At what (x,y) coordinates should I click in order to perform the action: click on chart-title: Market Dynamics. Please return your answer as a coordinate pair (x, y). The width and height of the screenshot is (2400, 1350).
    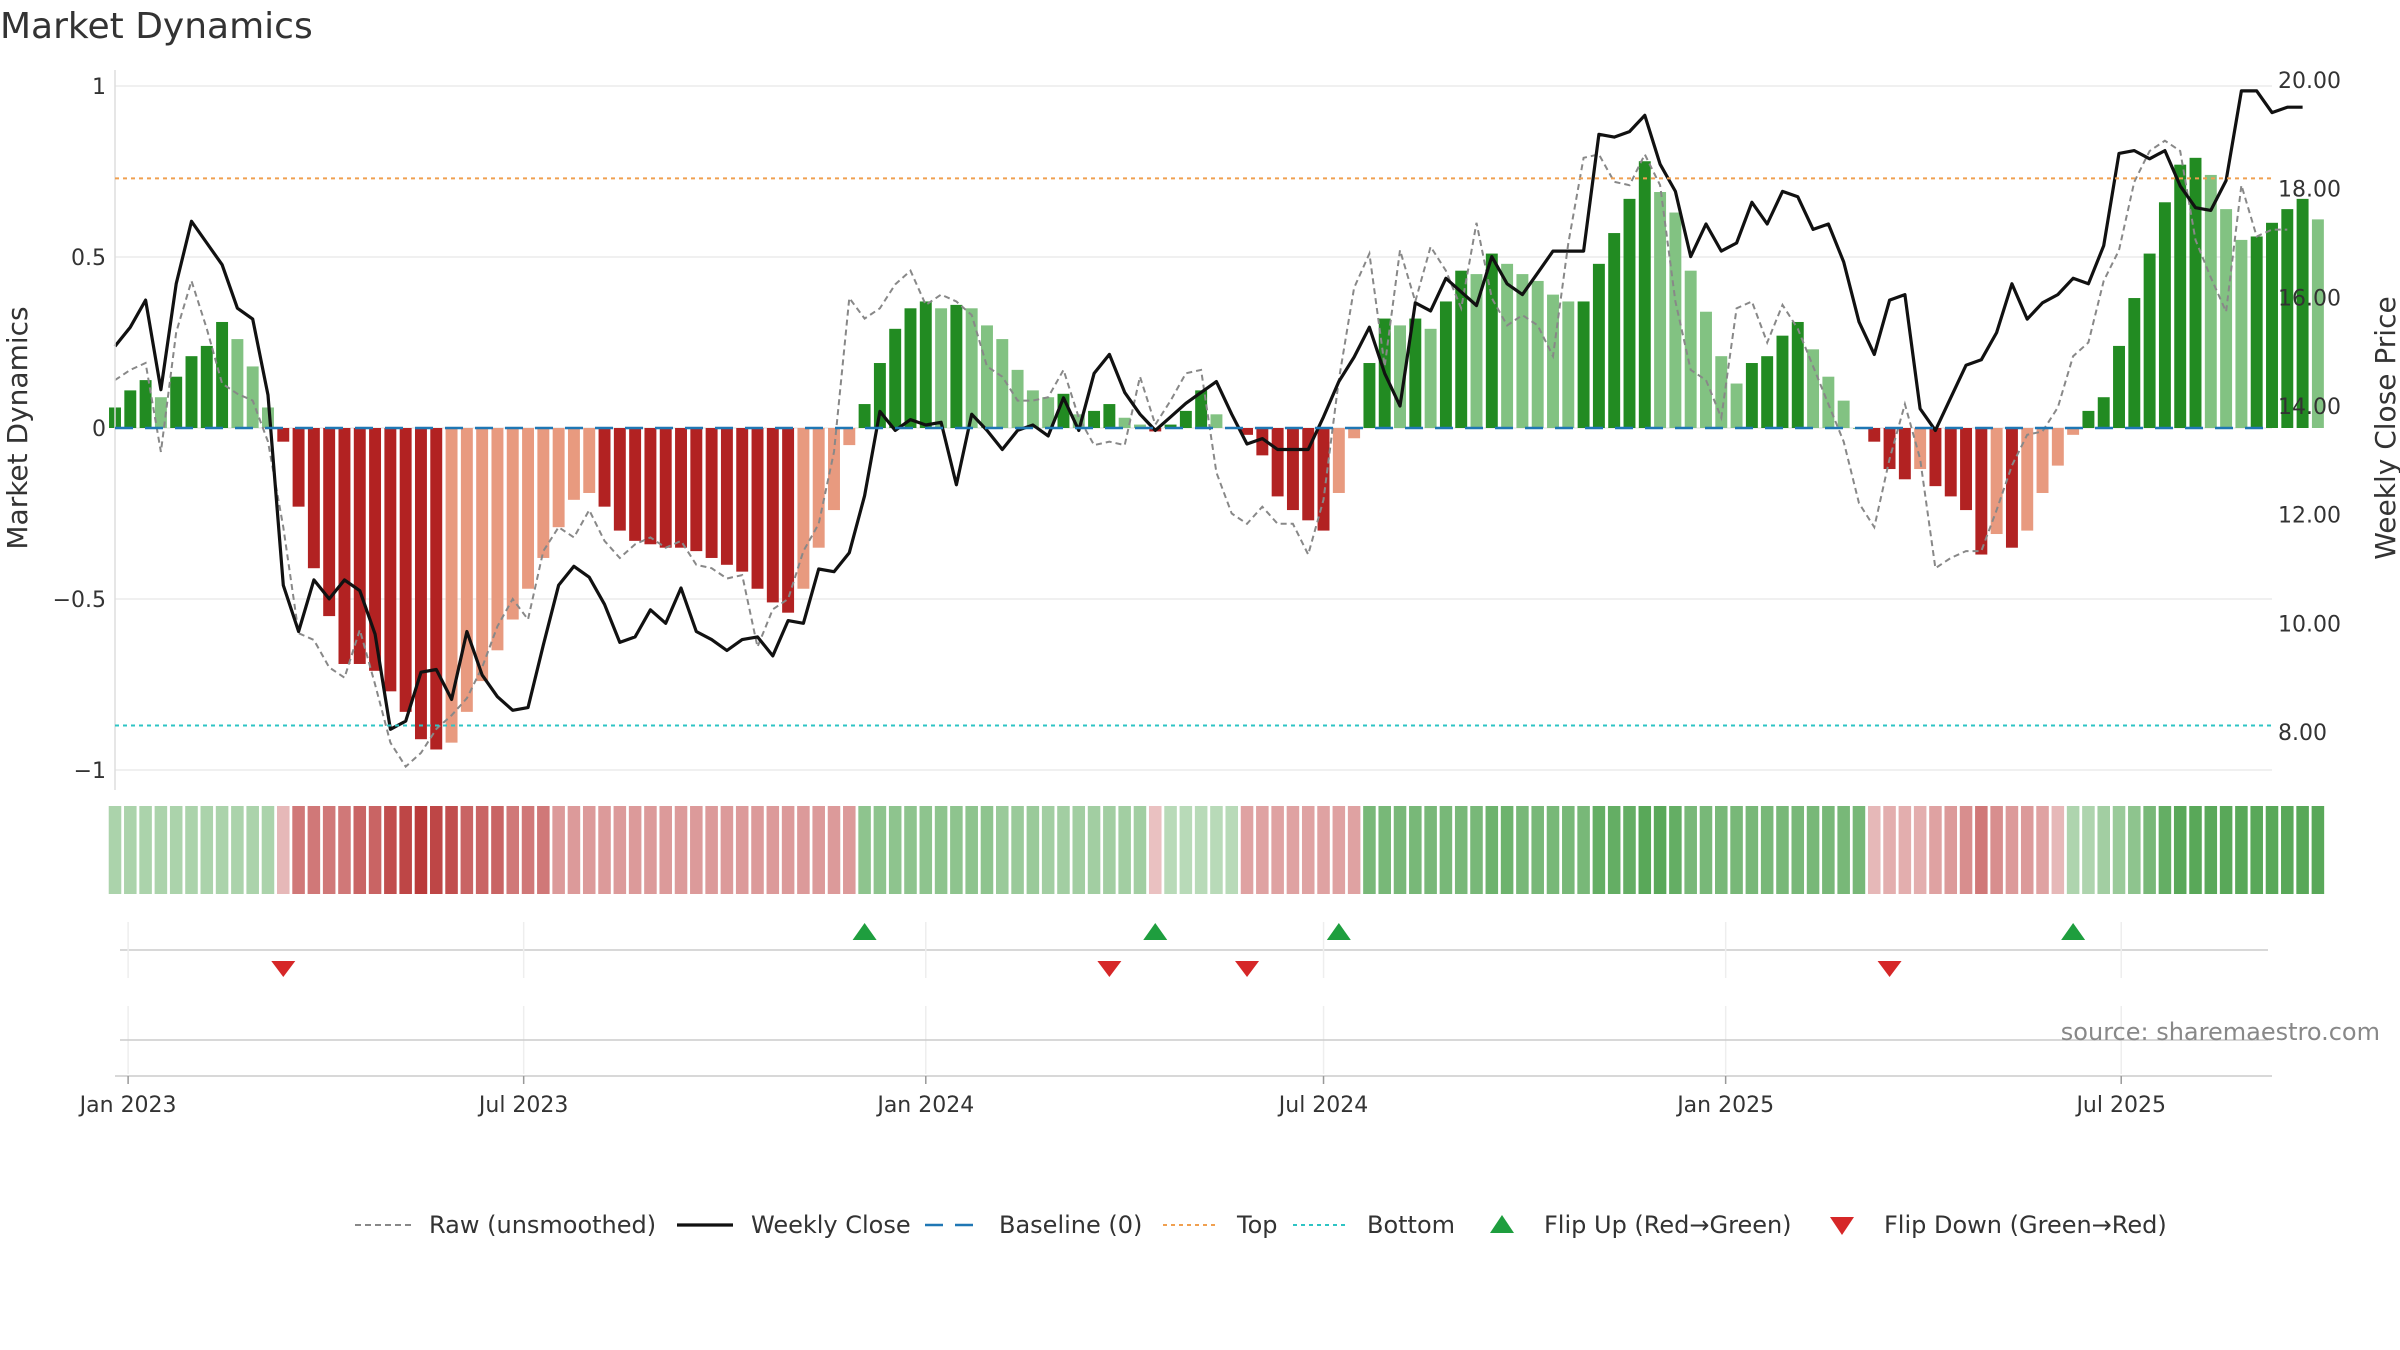
    Looking at the image, I should click on (156, 26).